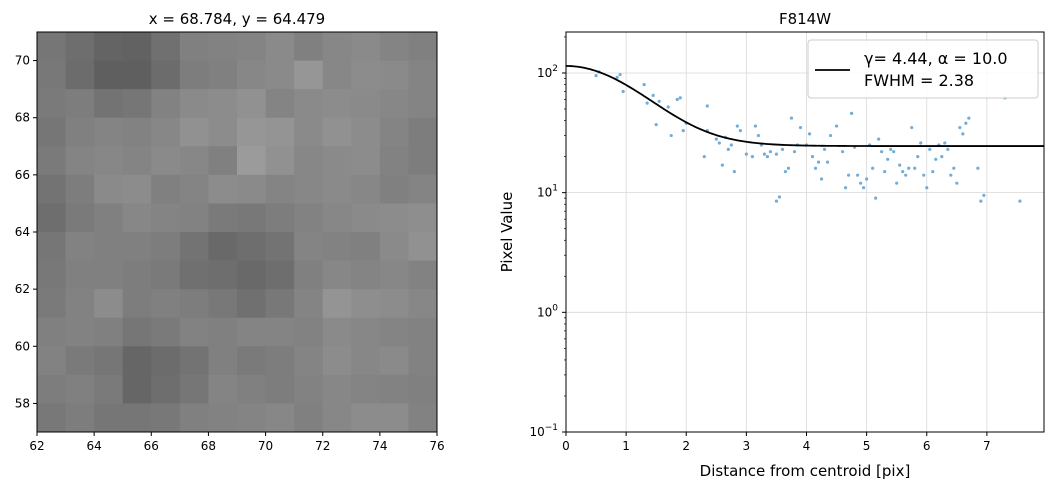 The image size is (1052, 490). I want to click on cutout-y-axis: 58 60 62 64 66 68 70, so click(26, 232).